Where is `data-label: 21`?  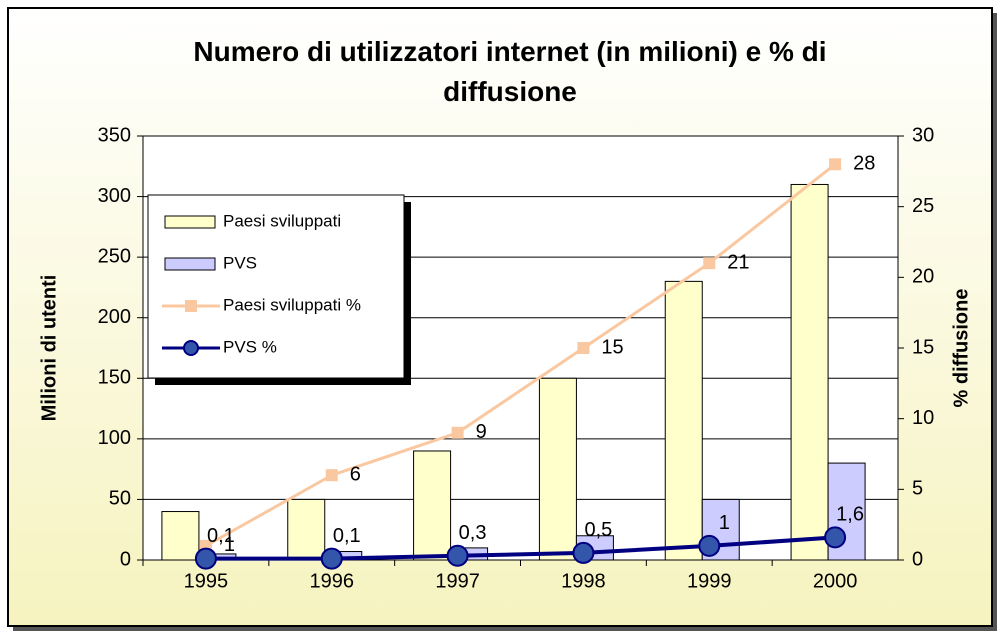
data-label: 21 is located at coordinates (738, 262).